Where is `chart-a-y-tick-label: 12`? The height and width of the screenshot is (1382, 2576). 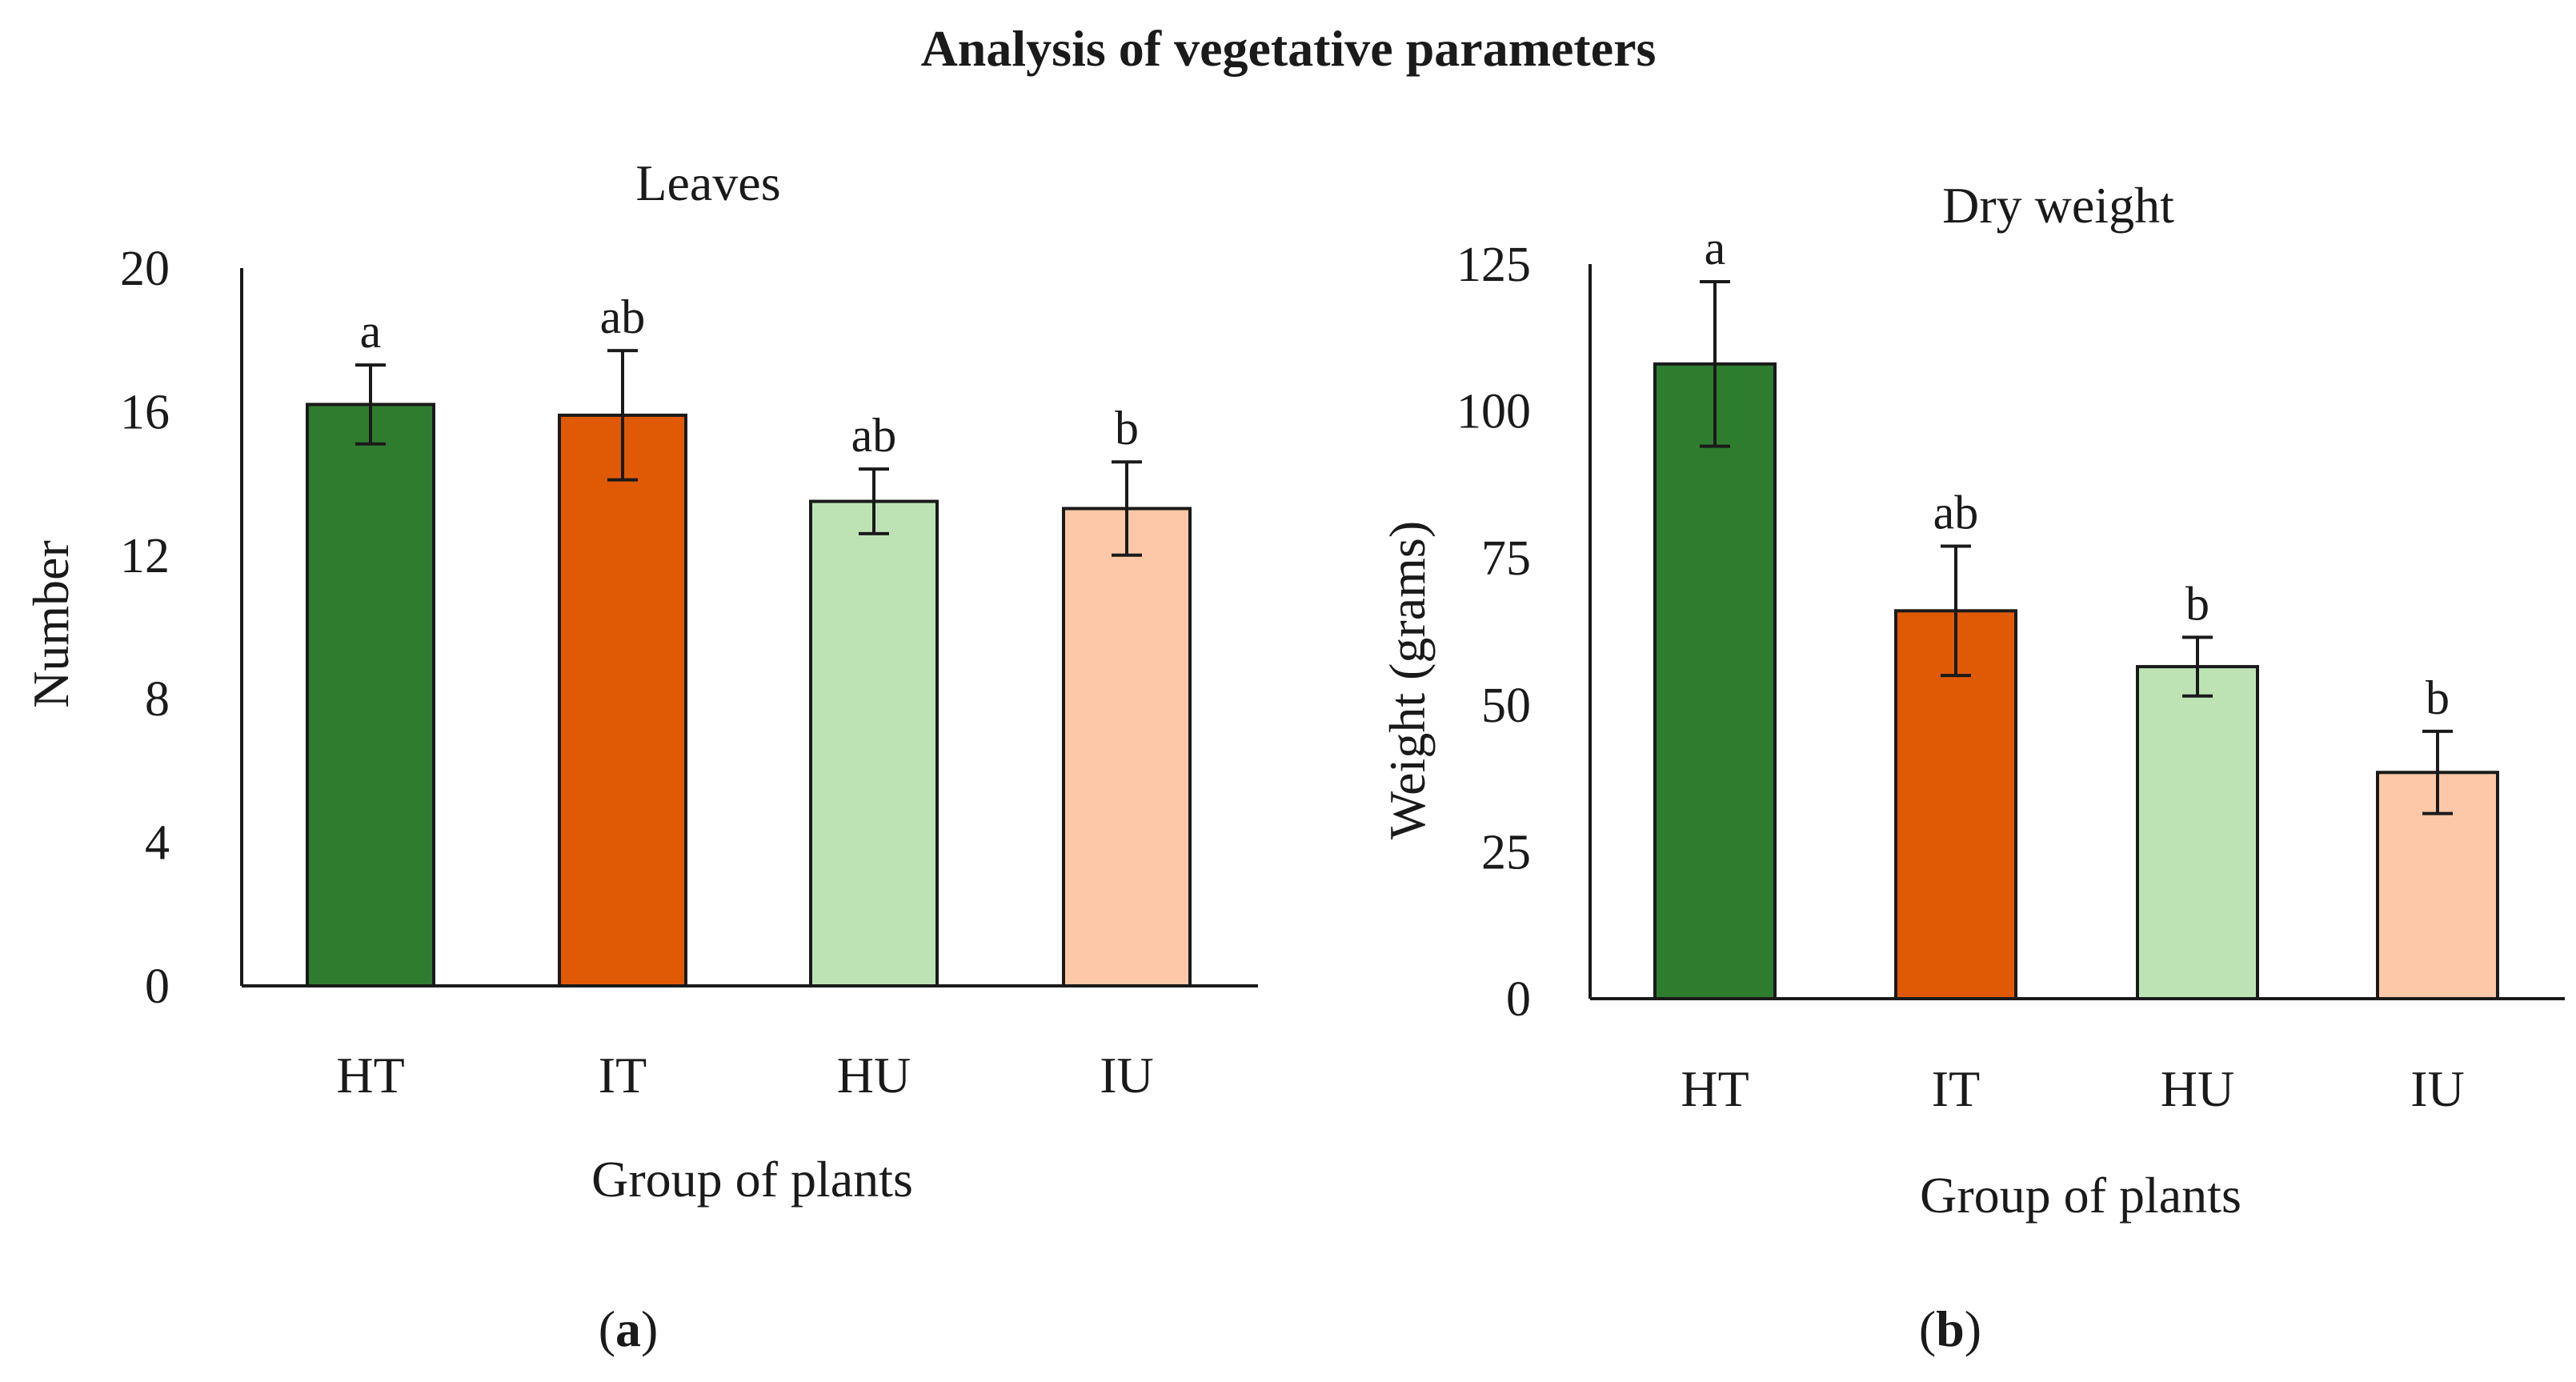
chart-a-y-tick-label: 12 is located at coordinates (145, 556).